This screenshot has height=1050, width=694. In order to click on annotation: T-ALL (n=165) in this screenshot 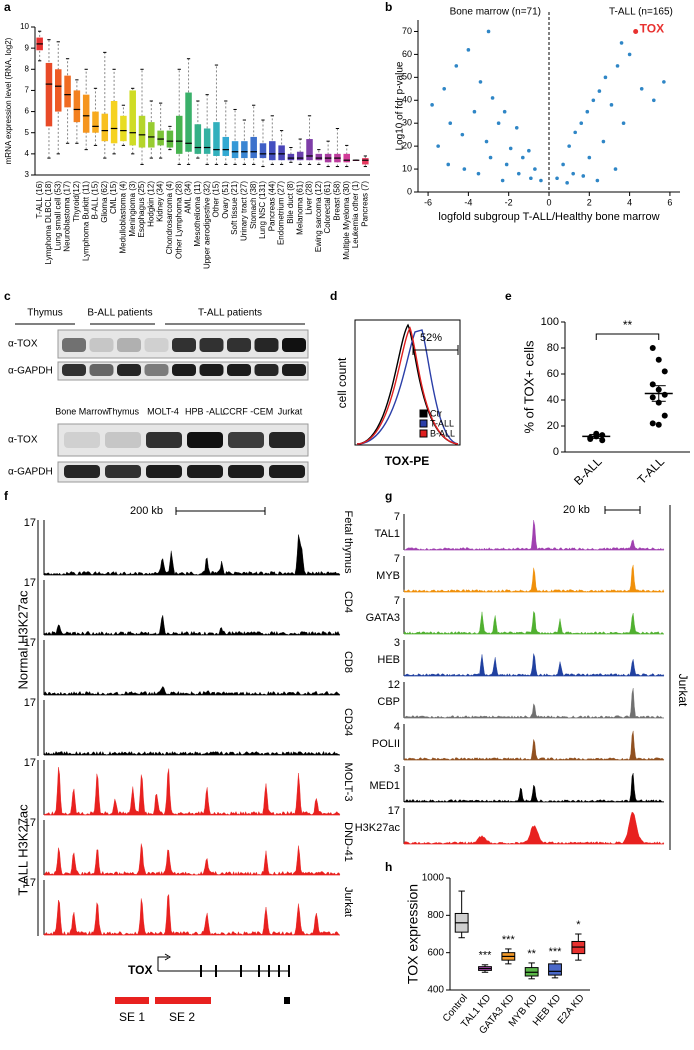, I will do `click(641, 12)`.